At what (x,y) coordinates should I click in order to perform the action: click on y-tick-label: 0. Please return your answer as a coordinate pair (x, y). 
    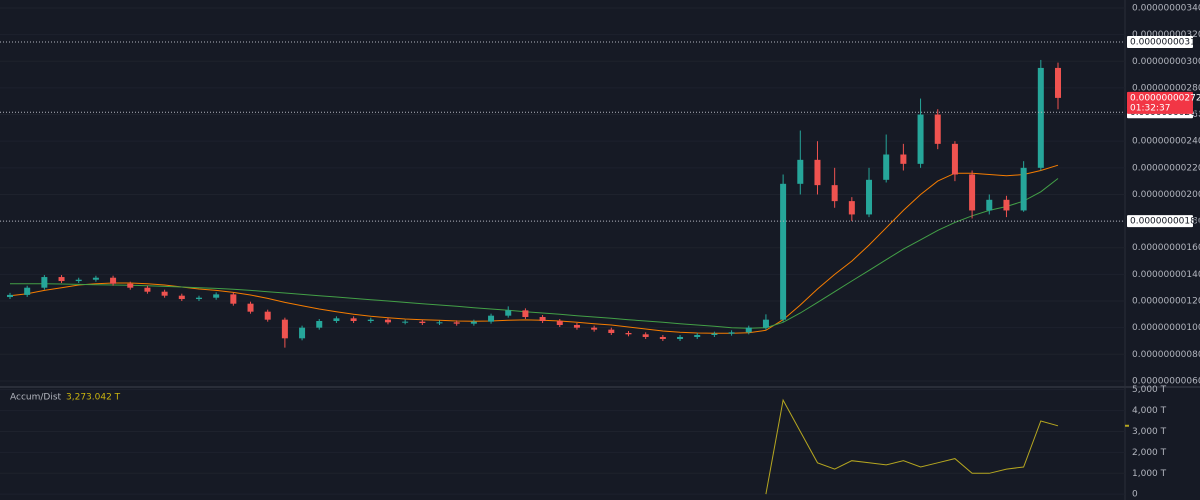
    Looking at the image, I should click on (1135, 495).